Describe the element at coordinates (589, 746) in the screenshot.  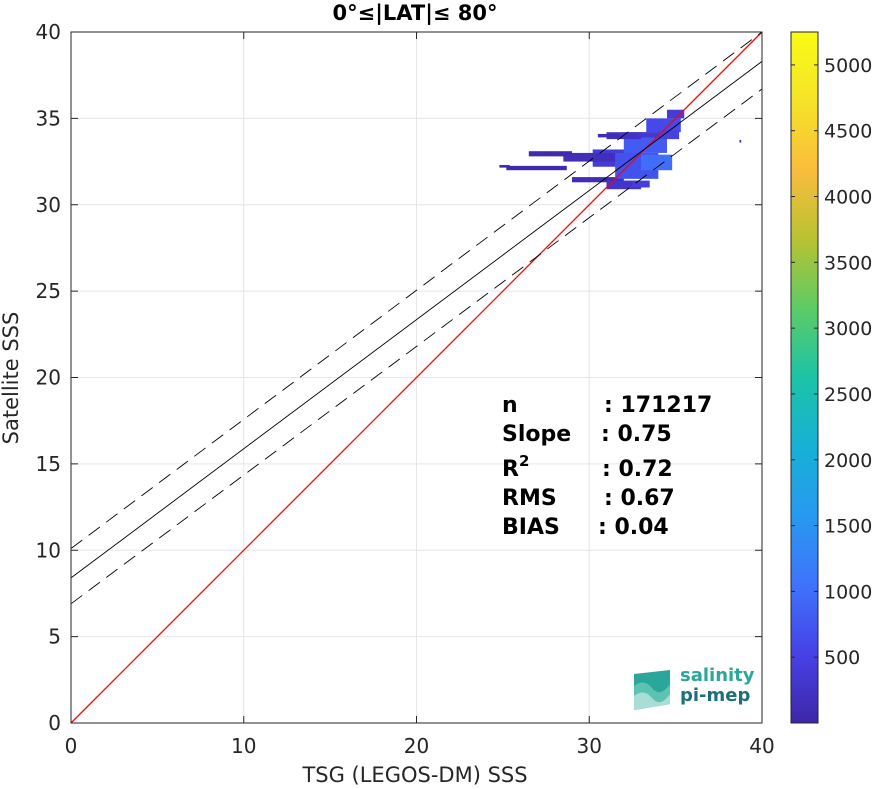
I see `x-tick-label: 30` at that location.